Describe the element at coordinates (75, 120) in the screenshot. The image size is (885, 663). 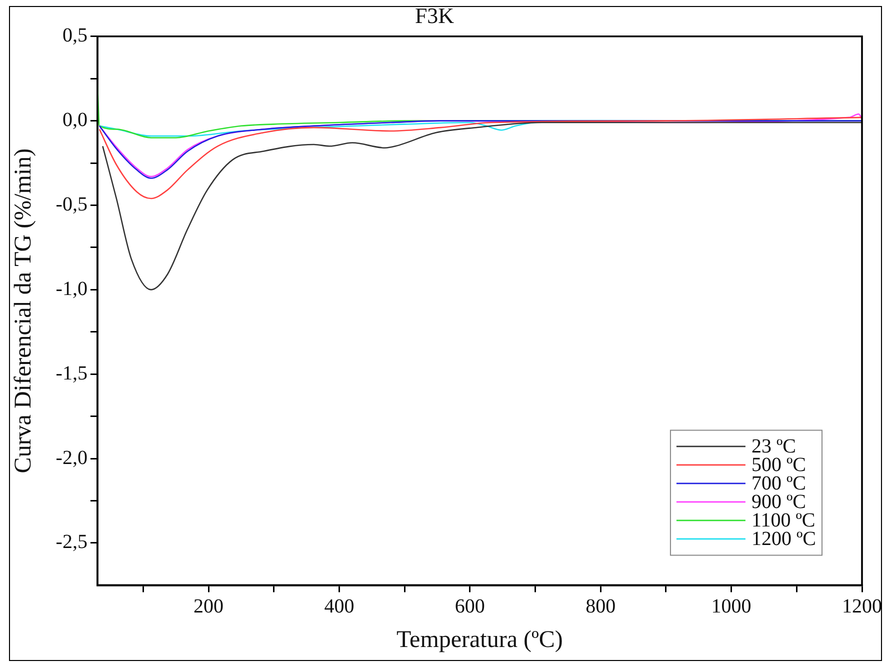
I see `y-tick-label: 0,0` at that location.